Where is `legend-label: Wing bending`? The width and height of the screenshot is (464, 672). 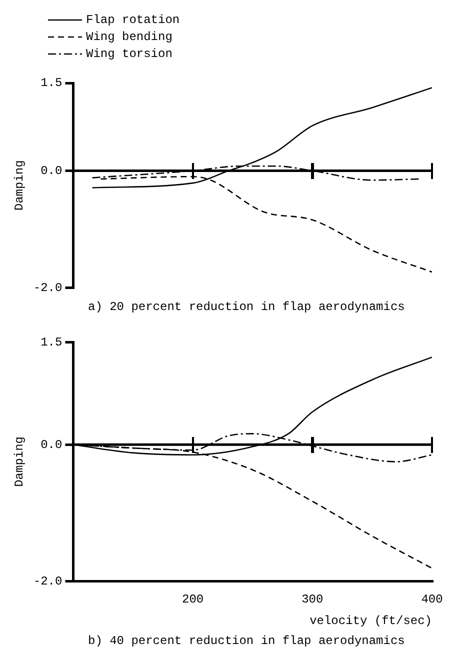 legend-label: Wing bending is located at coordinates (129, 37).